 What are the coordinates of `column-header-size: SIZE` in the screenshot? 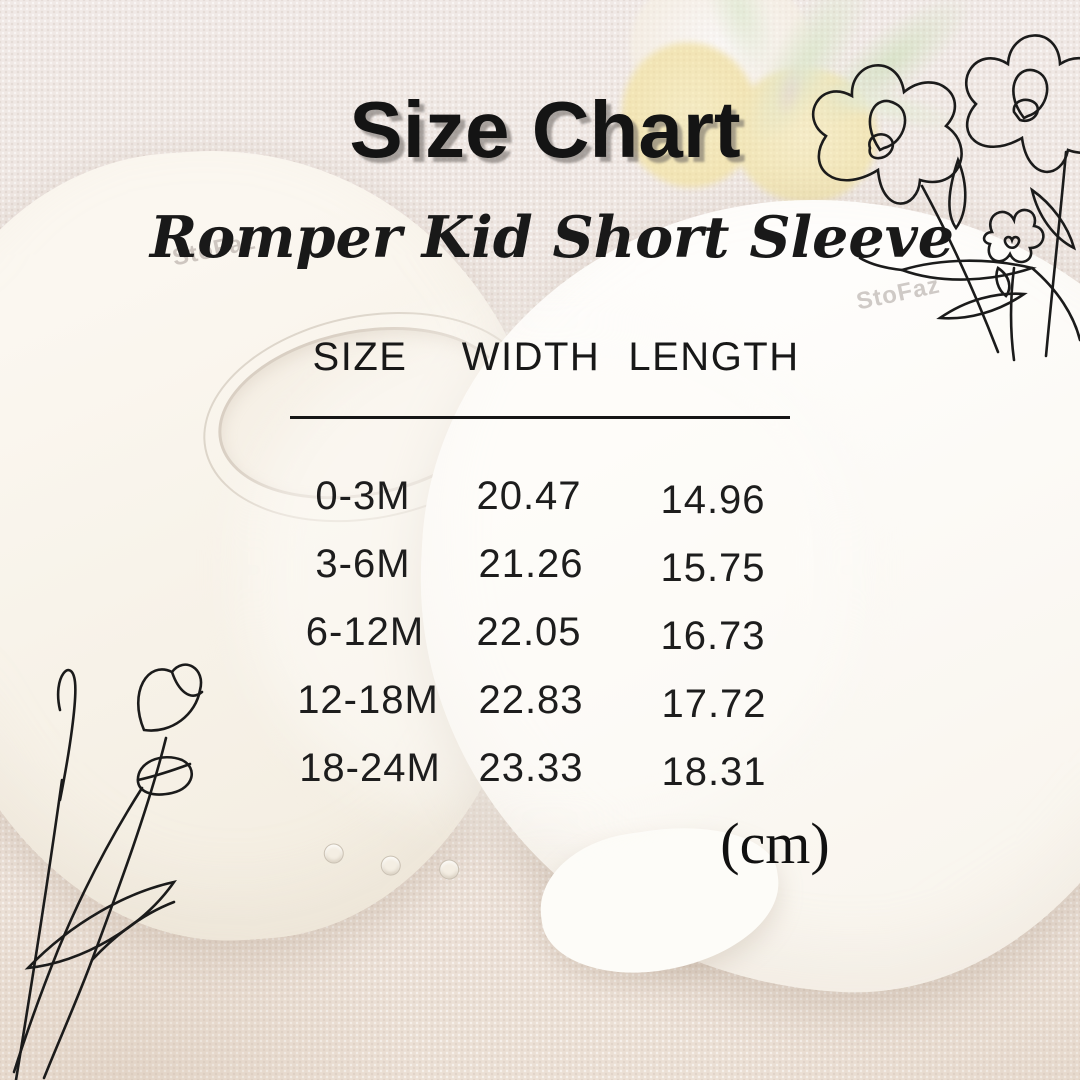 It's located at (360, 357).